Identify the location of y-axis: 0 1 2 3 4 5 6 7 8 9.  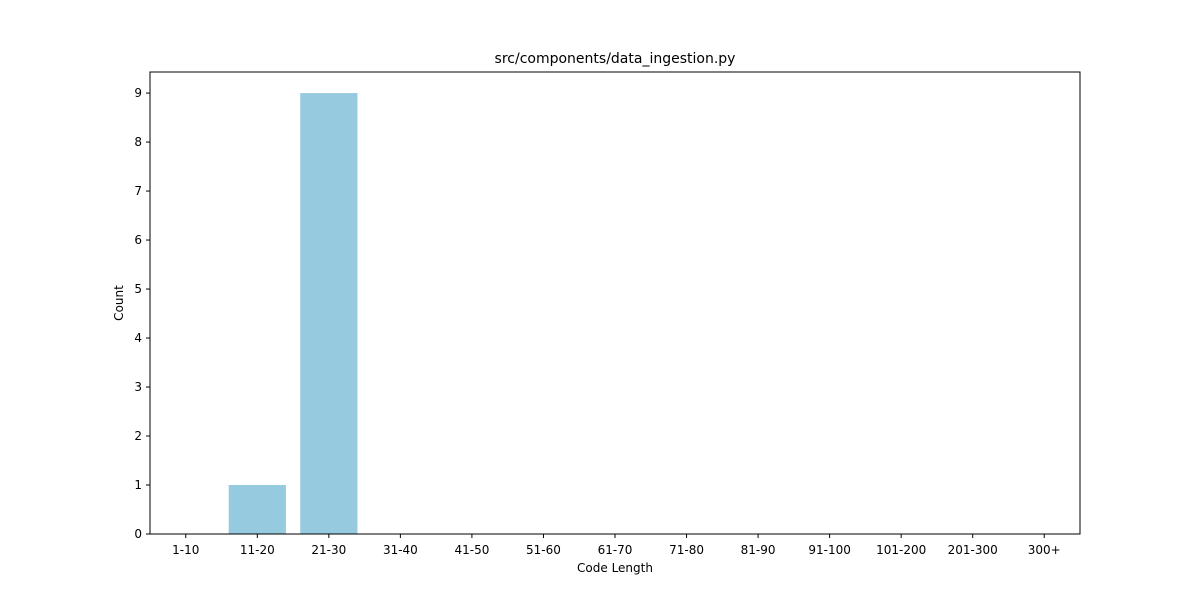
(142, 313).